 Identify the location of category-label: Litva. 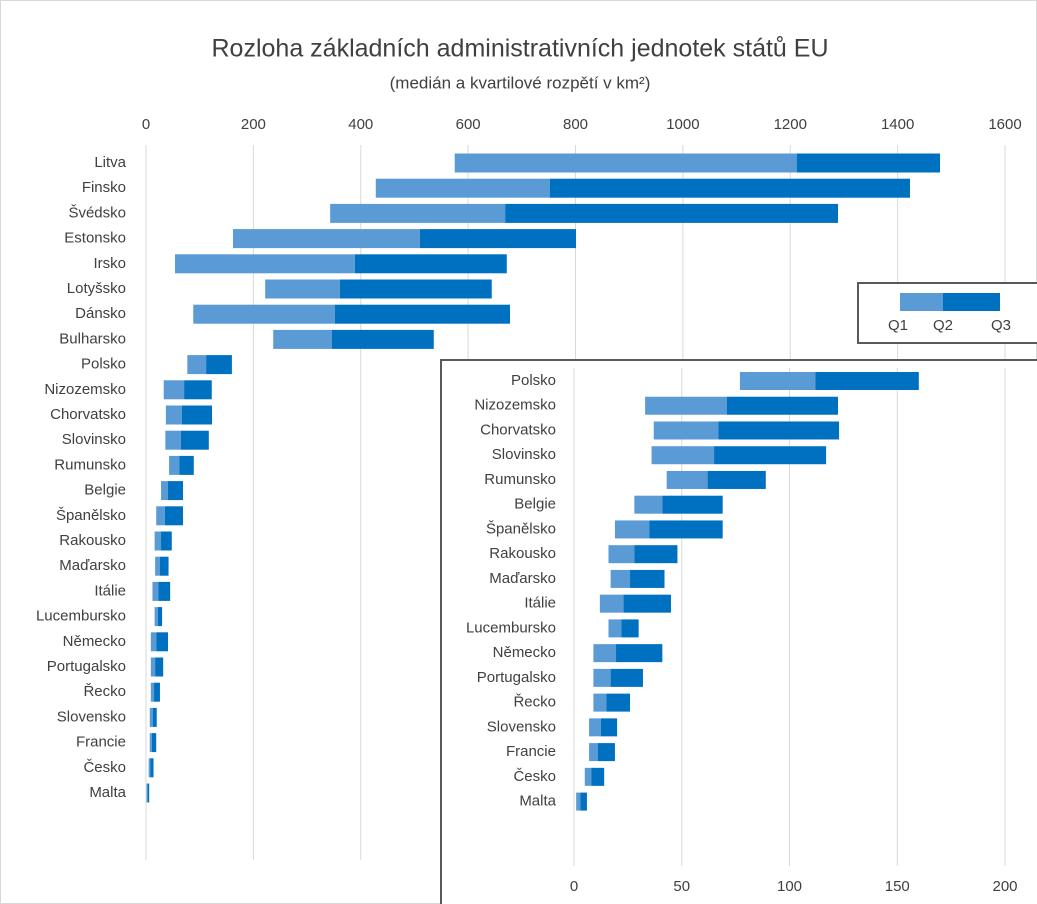
(110, 162).